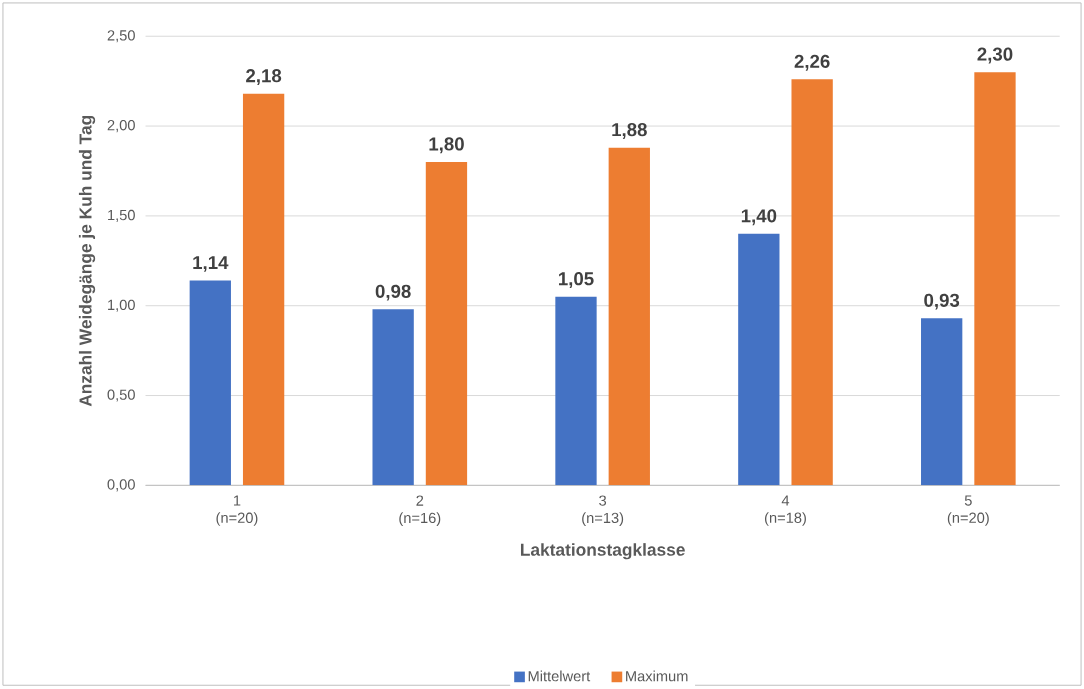  I want to click on y-tick-label: 0,00, so click(121, 485).